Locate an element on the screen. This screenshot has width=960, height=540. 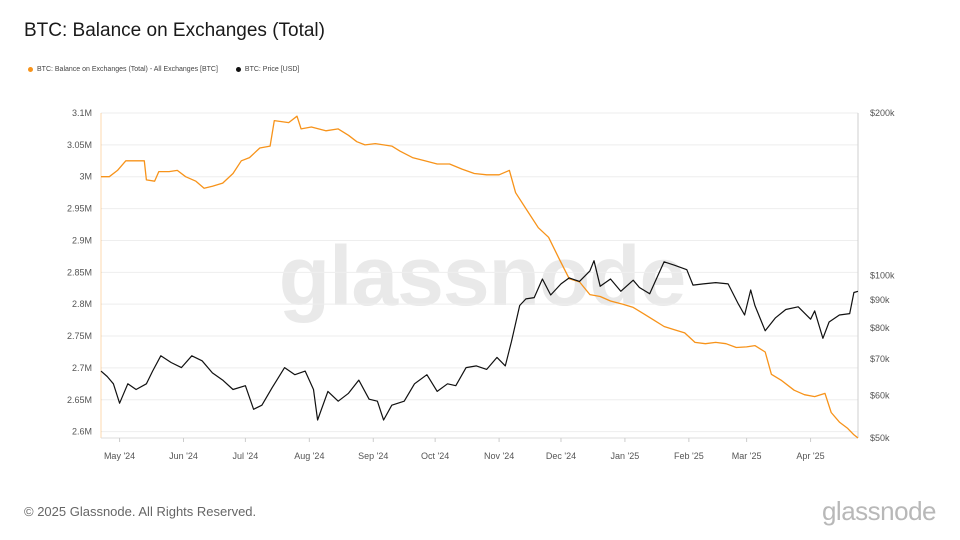
y-right-tick-label: $50k is located at coordinates (880, 438).